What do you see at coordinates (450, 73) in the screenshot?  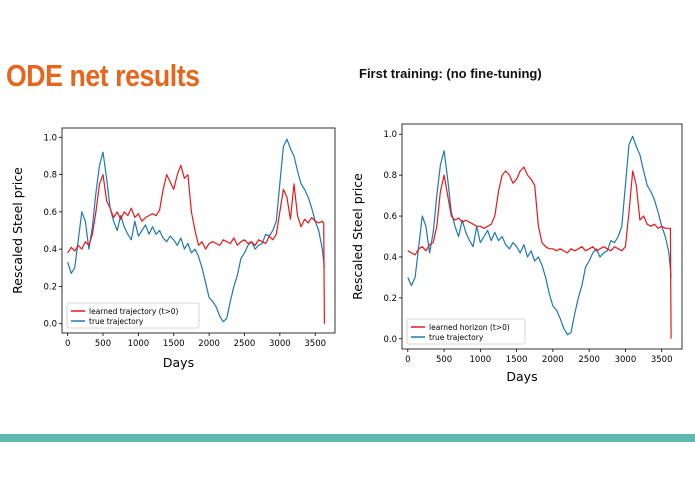 I see `slide-subtitle: First training: (no fine-tuning)` at bounding box center [450, 73].